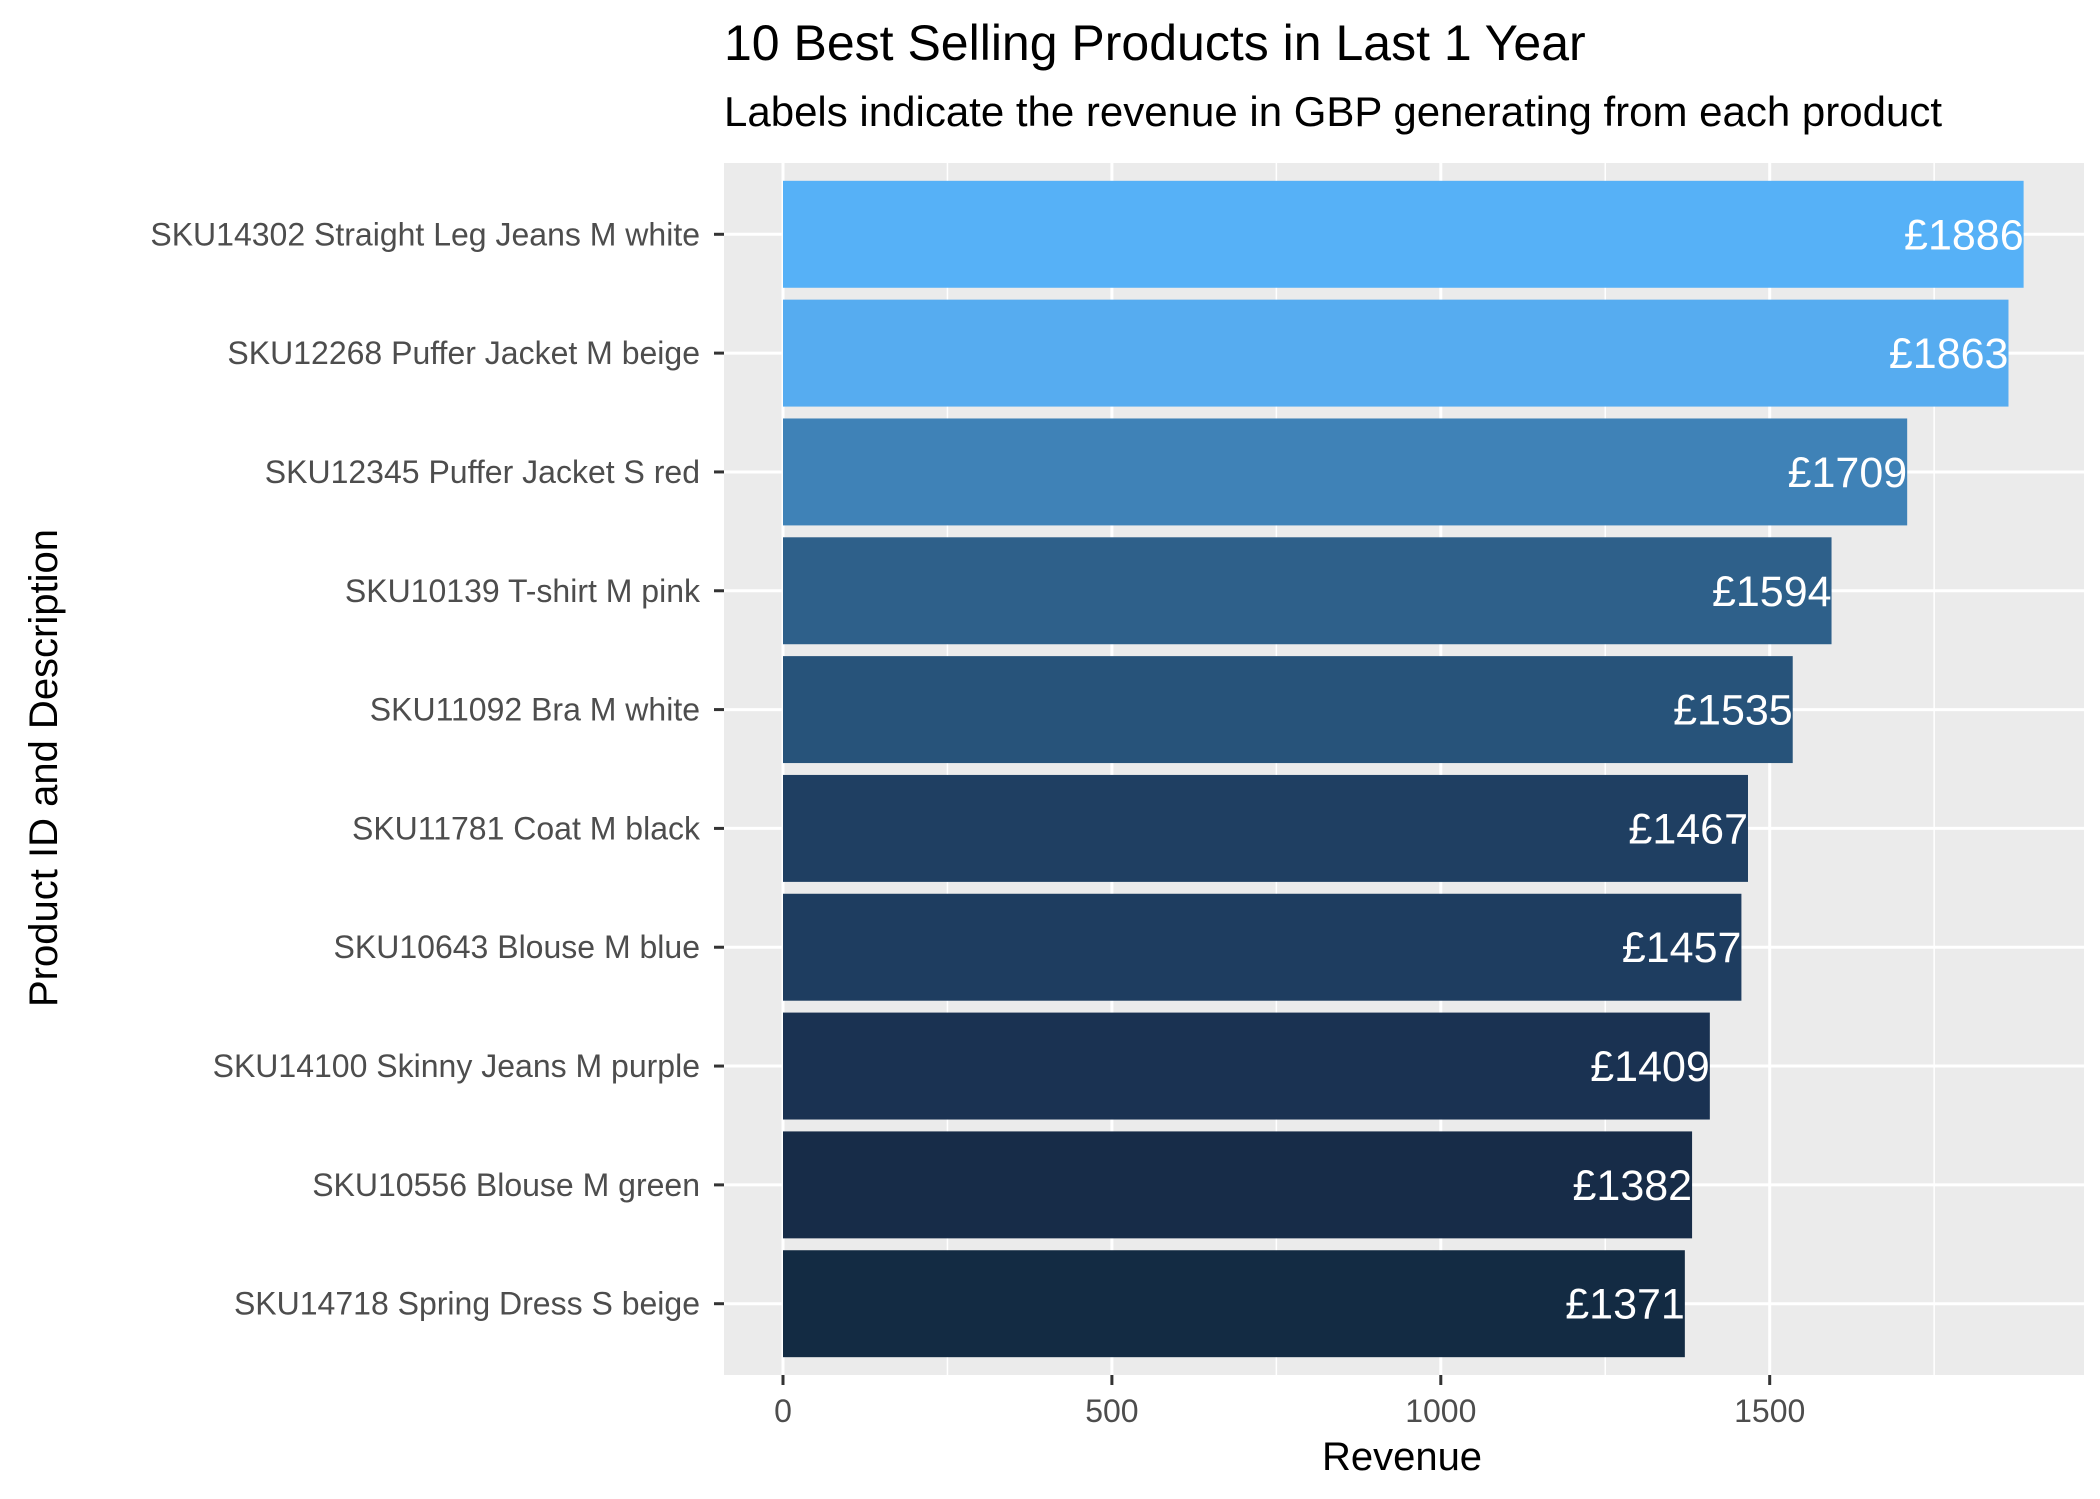  What do you see at coordinates (1625, 1305) in the screenshot?
I see `data-label: £1371` at bounding box center [1625, 1305].